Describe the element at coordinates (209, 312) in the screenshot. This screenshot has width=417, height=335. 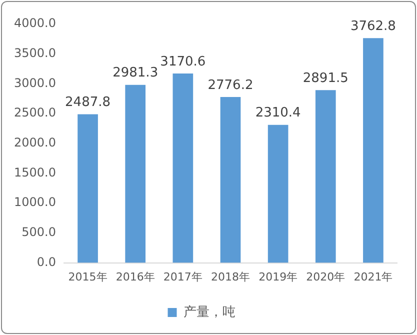
I see `legend-label: 产量，吨` at that location.